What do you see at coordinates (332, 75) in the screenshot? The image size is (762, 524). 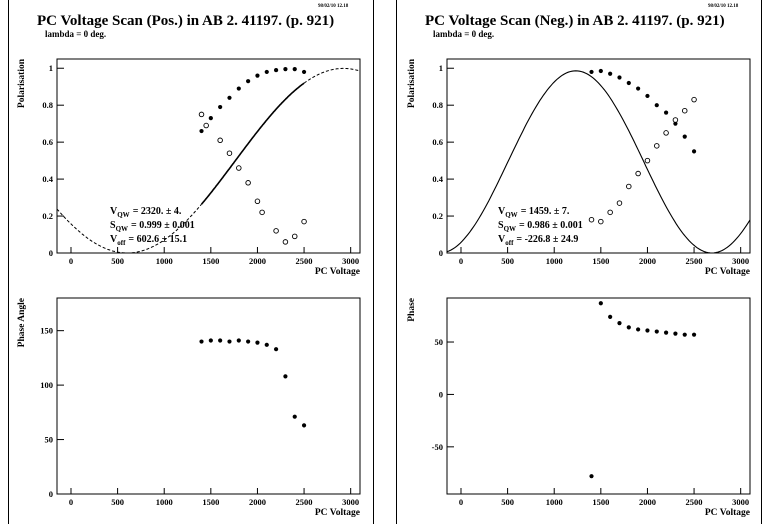 I see `fit-curve-extrapolated` at bounding box center [332, 75].